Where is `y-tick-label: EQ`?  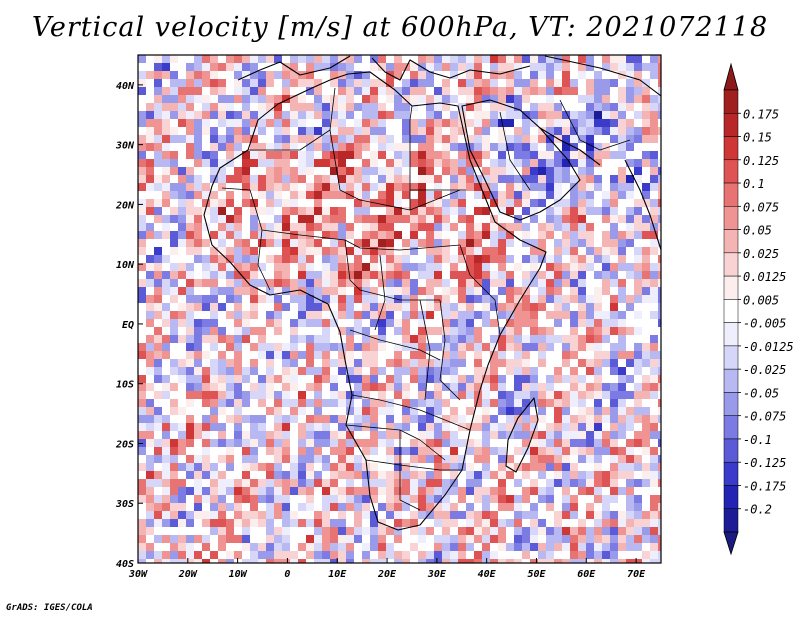
y-tick-label: EQ is located at coordinates (128, 325).